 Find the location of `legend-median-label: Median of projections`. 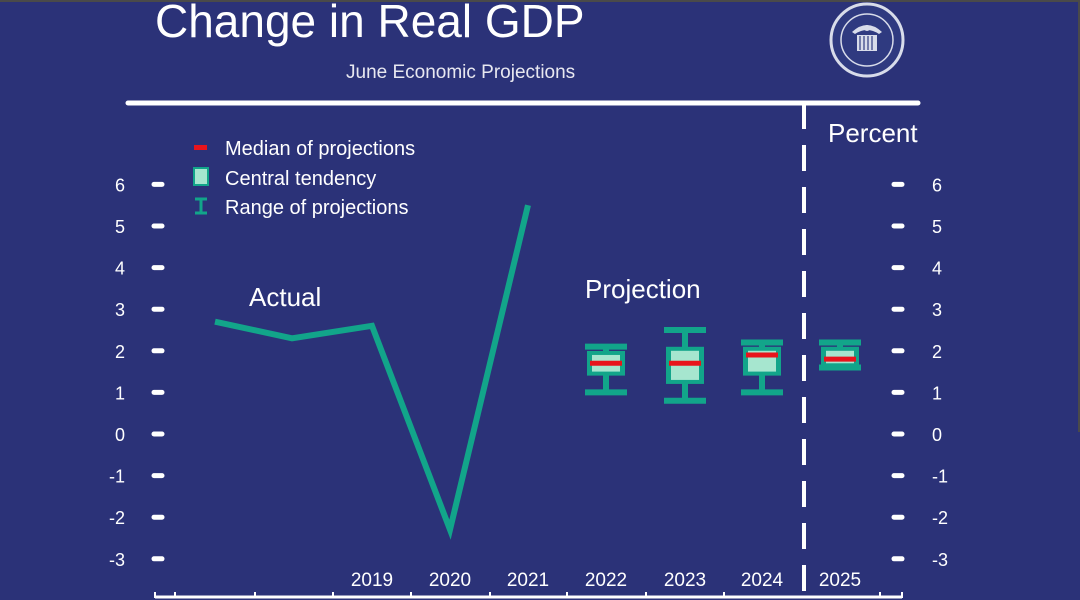

legend-median-label: Median of projections is located at coordinates (320, 149).